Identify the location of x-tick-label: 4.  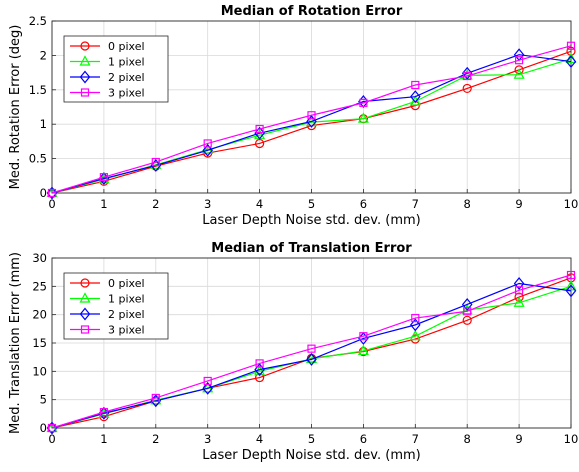
(259, 204).